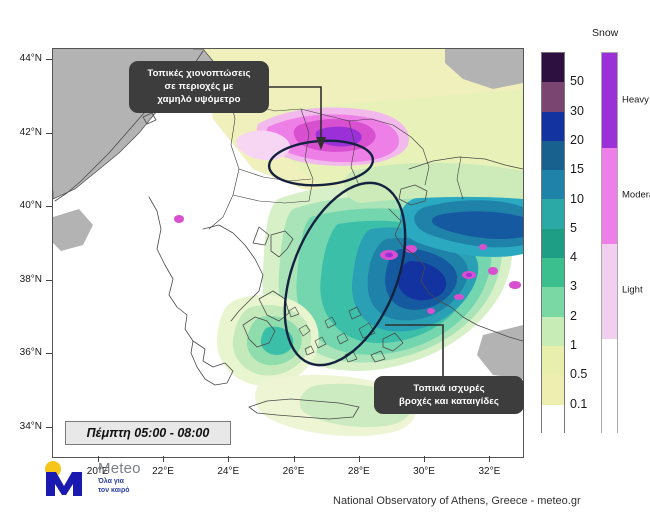 The image size is (650, 526). What do you see at coordinates (119, 468) in the screenshot?
I see `meteo-brand-name: Meteo` at bounding box center [119, 468].